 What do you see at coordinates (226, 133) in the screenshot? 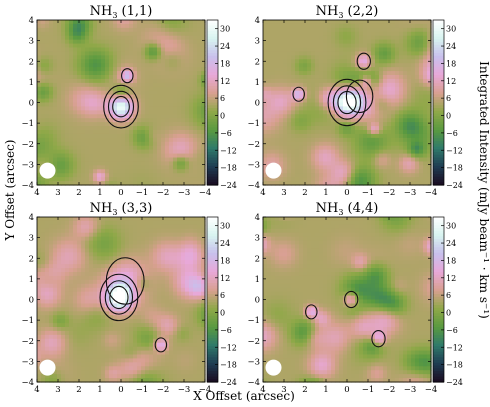
I see `colorbar-tick-label: −6` at bounding box center [226, 133].